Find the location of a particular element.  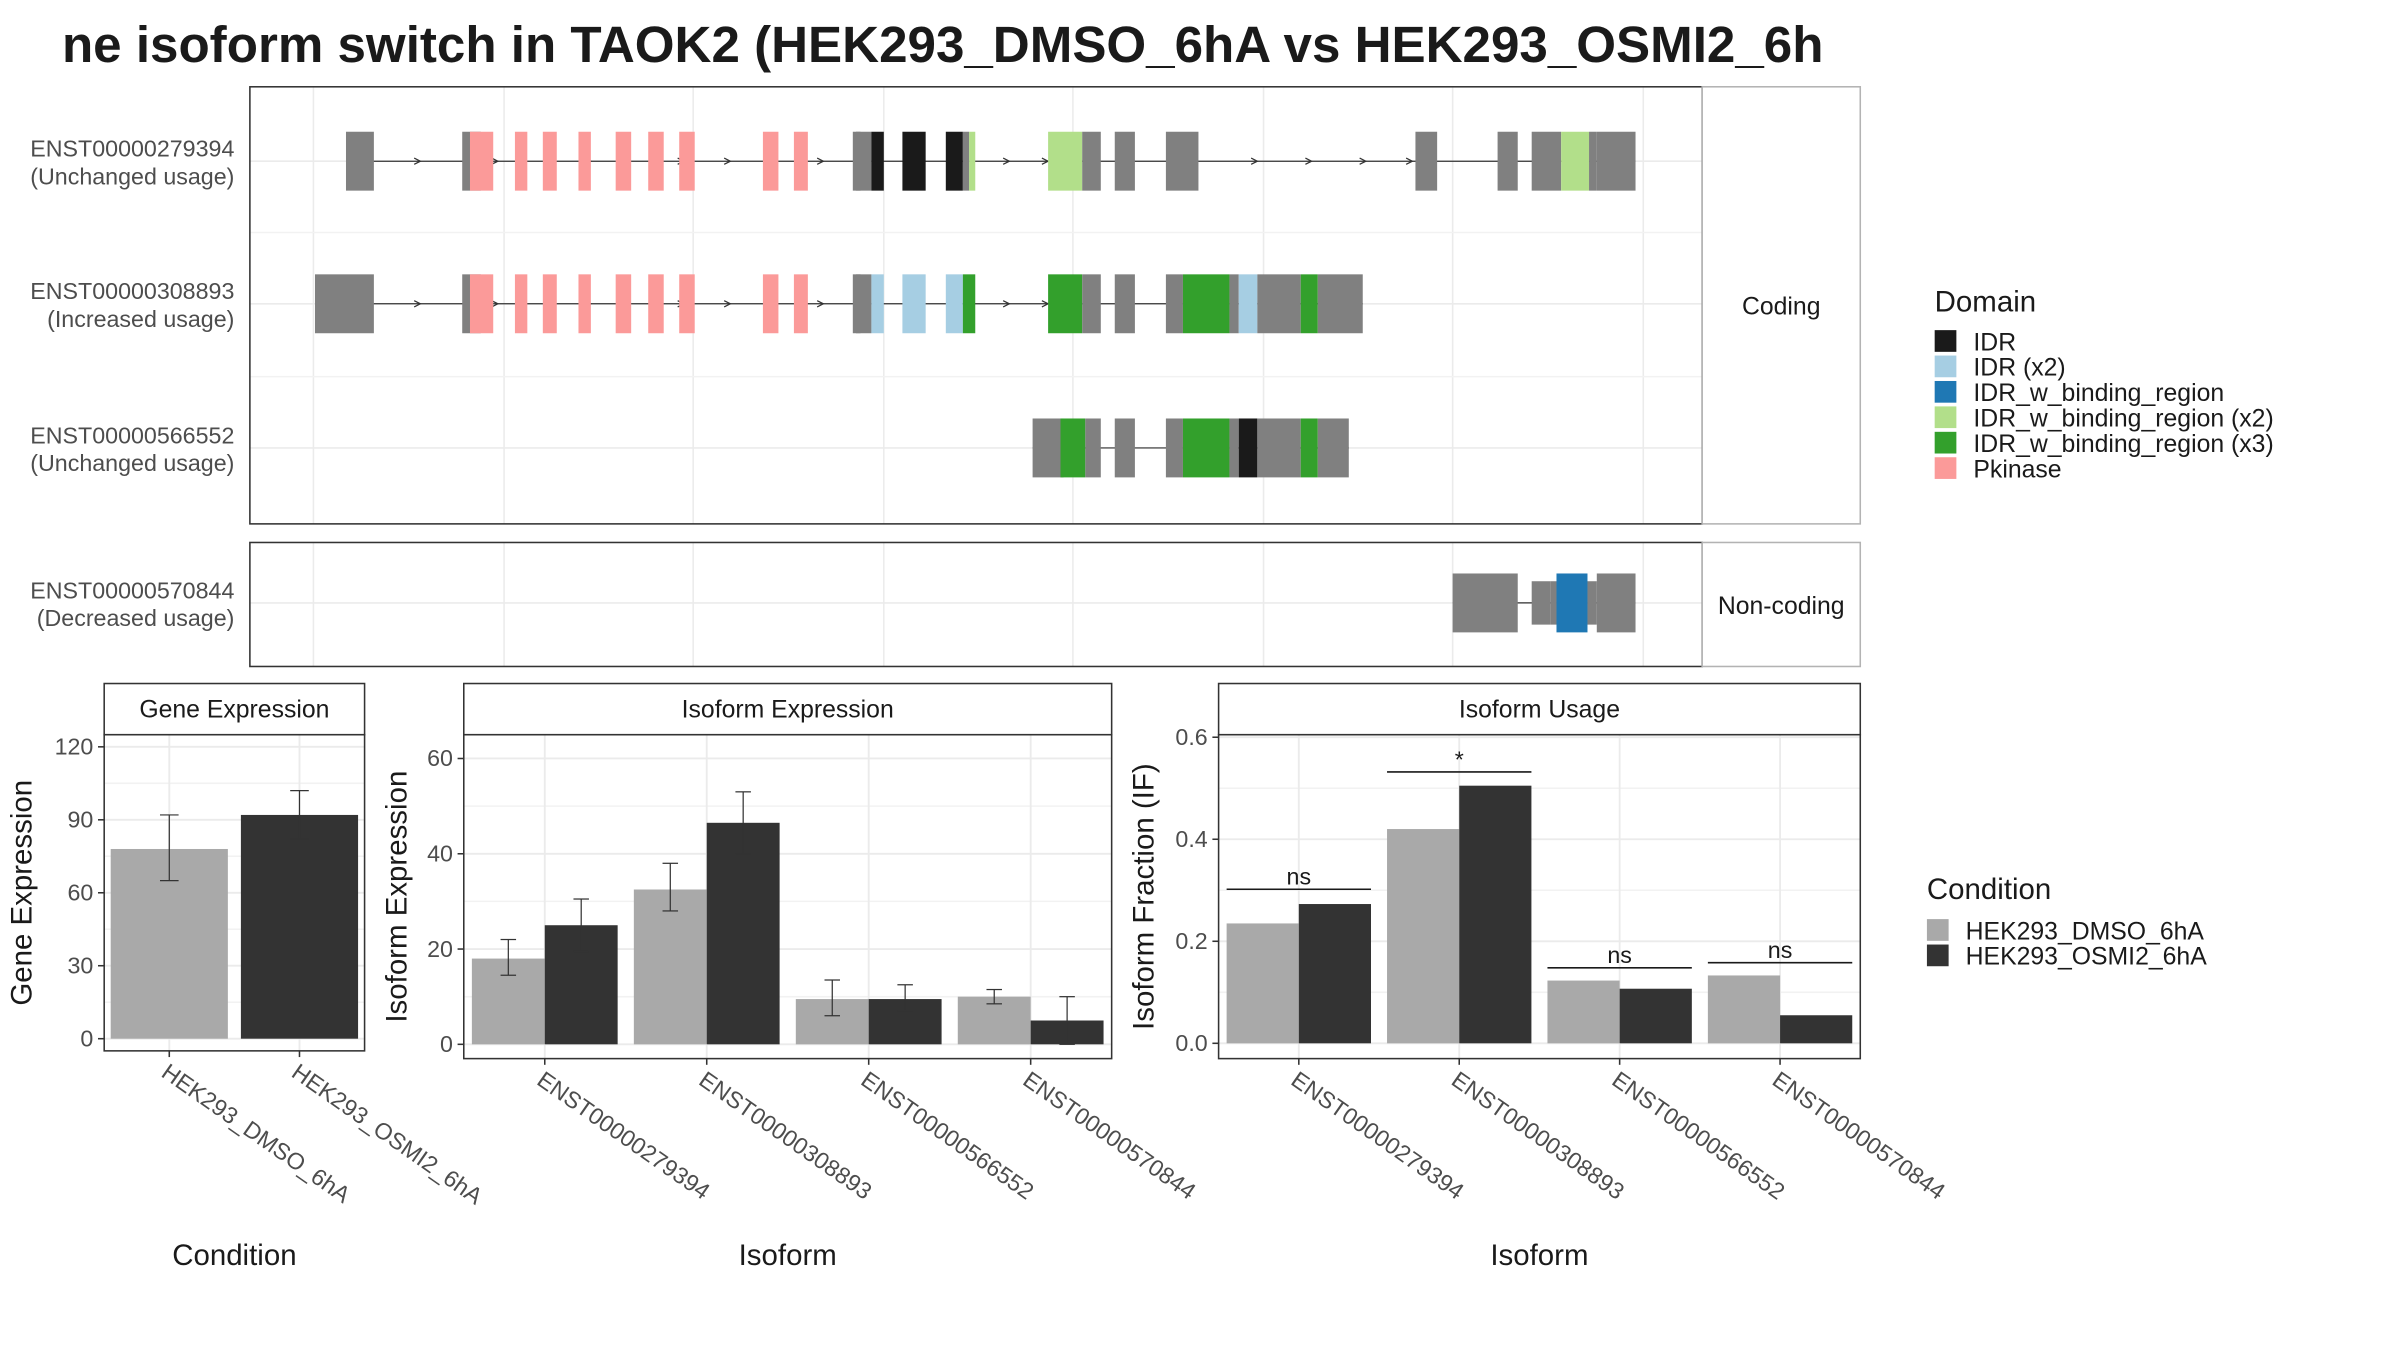

y-tick-label: 0.6 is located at coordinates (1191, 737).